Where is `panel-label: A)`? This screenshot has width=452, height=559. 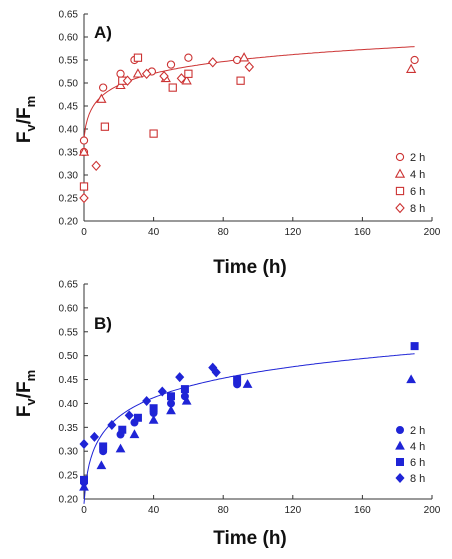
panel-label: A) is located at coordinates (103, 32).